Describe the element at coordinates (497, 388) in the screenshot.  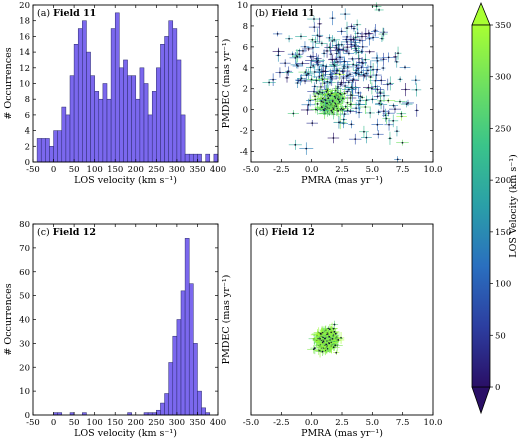
I see `colorbar-tick-label: 0` at that location.